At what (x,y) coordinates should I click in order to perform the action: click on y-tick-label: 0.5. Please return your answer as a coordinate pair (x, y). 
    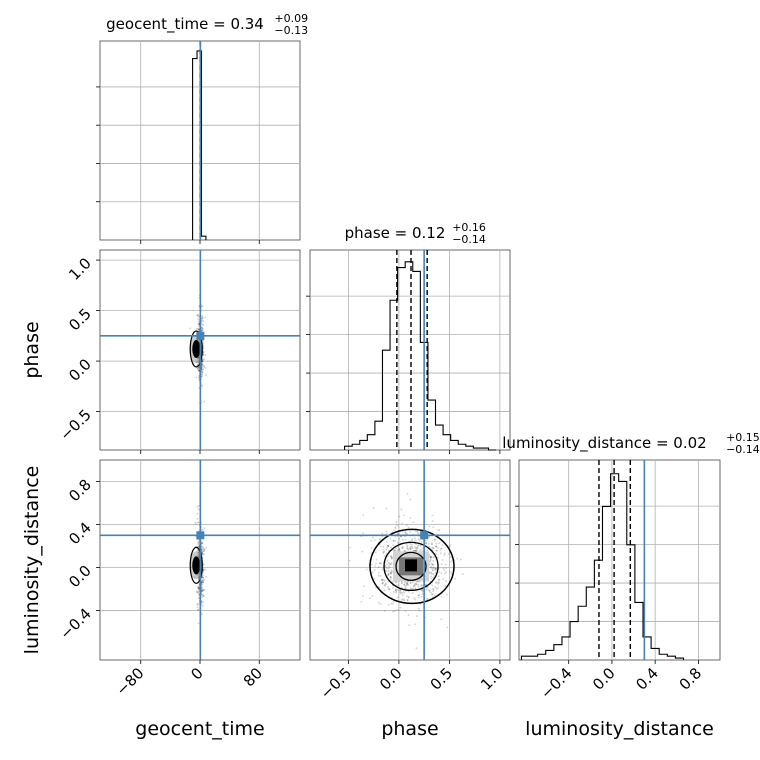
    Looking at the image, I should click on (80, 320).